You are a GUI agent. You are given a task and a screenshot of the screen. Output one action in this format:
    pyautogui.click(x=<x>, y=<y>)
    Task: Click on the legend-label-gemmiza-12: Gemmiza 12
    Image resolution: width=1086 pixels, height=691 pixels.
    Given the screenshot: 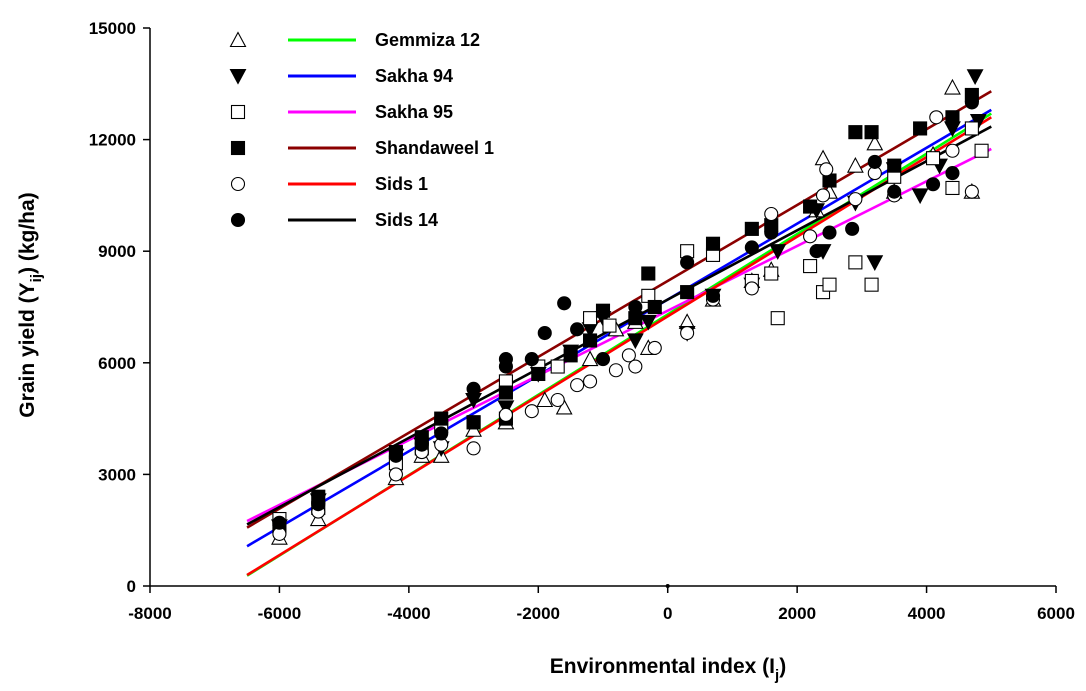 What is the action you would take?
    pyautogui.click(x=427, y=40)
    